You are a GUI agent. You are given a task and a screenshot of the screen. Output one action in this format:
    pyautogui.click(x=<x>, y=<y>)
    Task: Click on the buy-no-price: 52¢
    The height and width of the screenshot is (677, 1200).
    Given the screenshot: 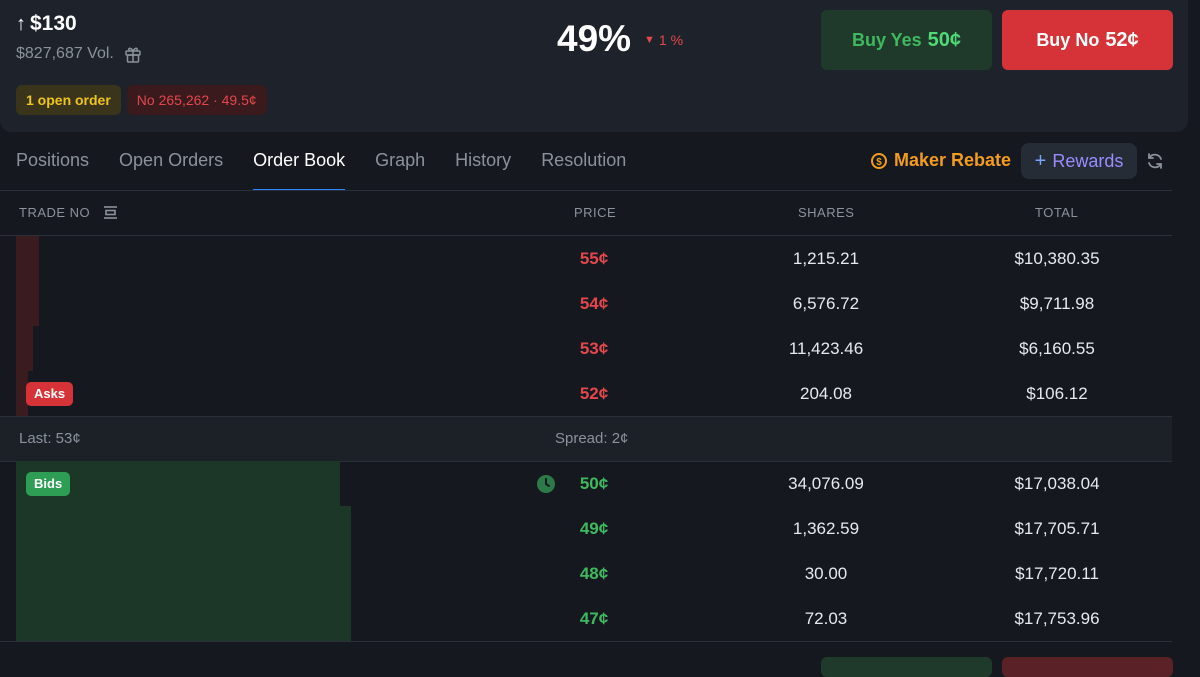 What is the action you would take?
    pyautogui.click(x=1122, y=39)
    